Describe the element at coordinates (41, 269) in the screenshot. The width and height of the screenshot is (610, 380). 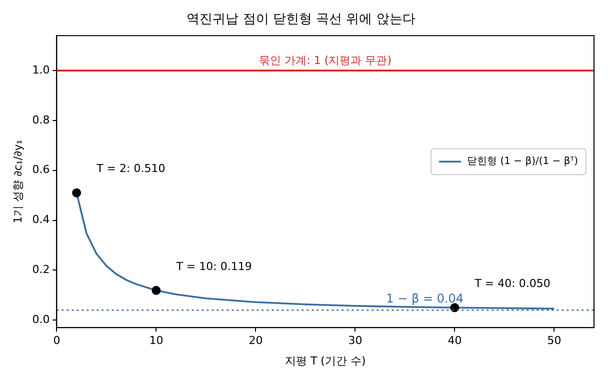
I see `y-tick-label: 0.2` at that location.